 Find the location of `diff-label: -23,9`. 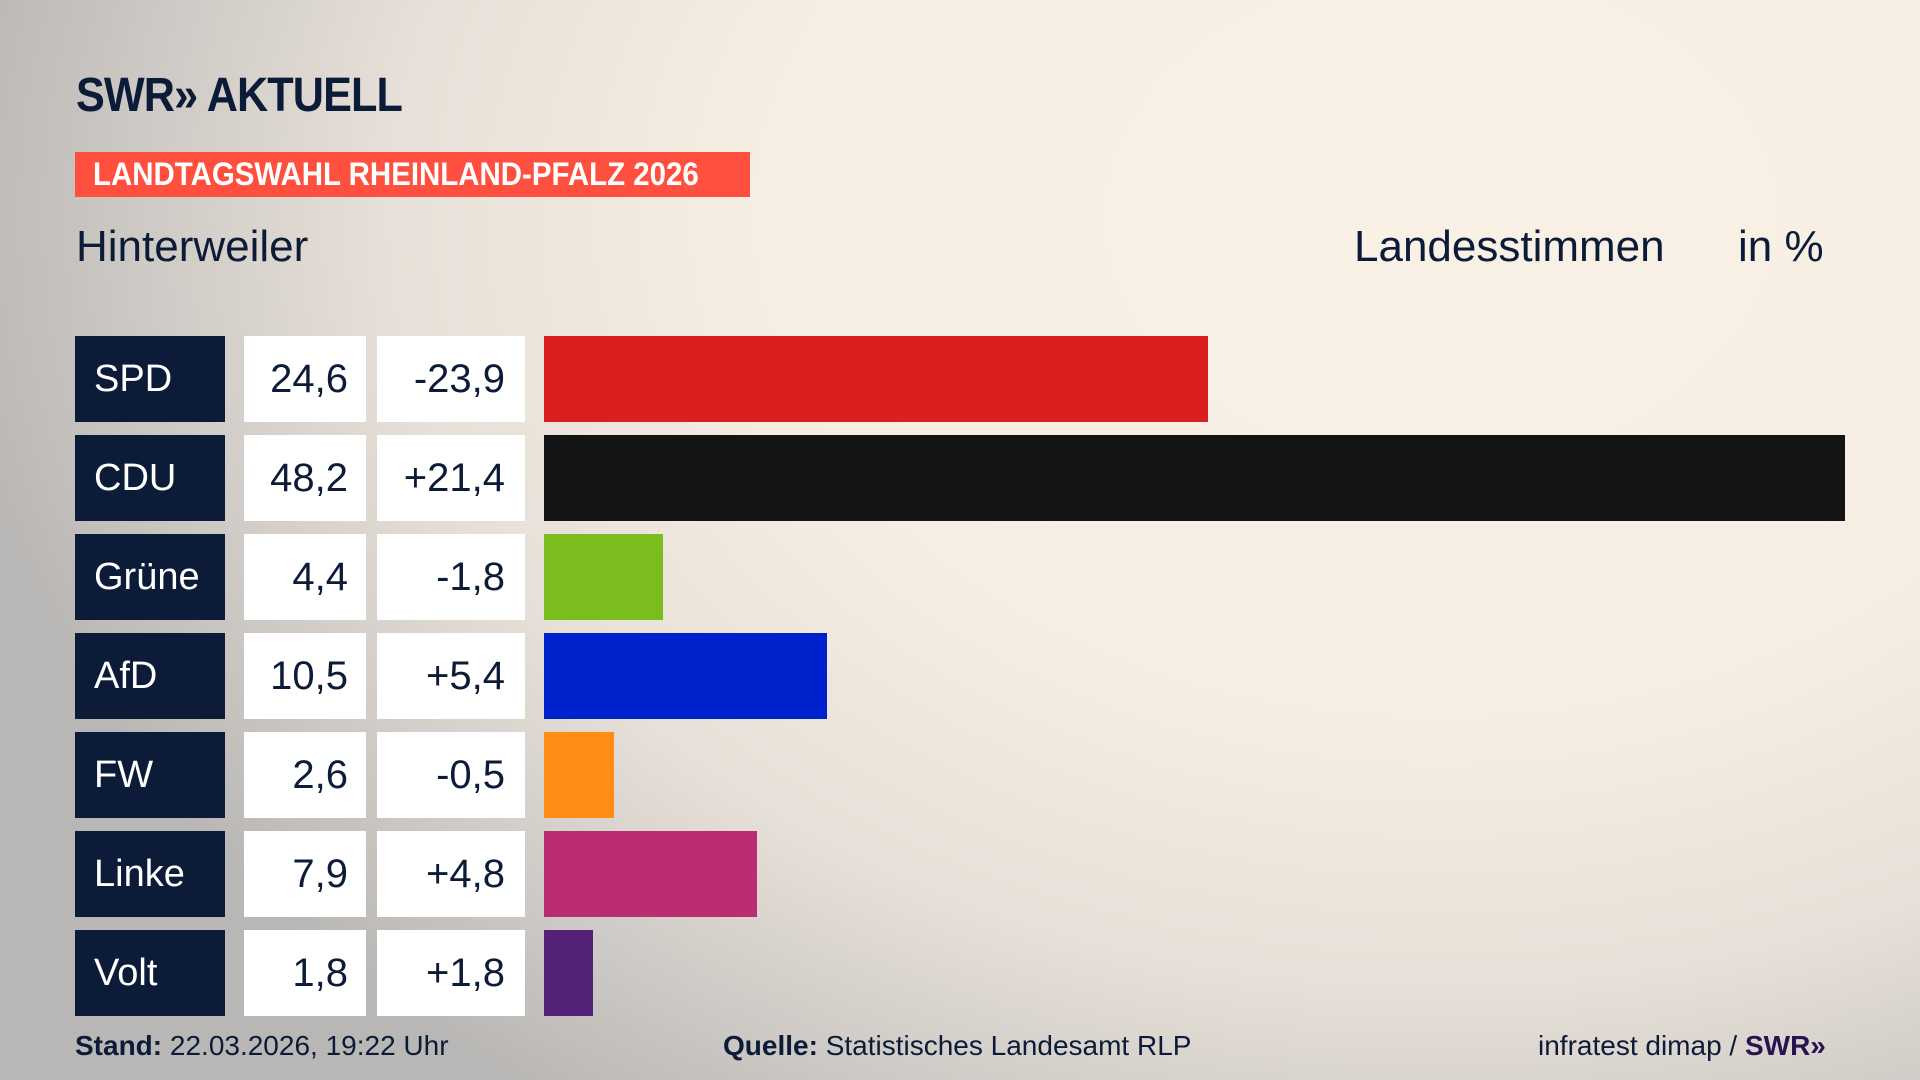

diff-label: -23,9 is located at coordinates (451, 379).